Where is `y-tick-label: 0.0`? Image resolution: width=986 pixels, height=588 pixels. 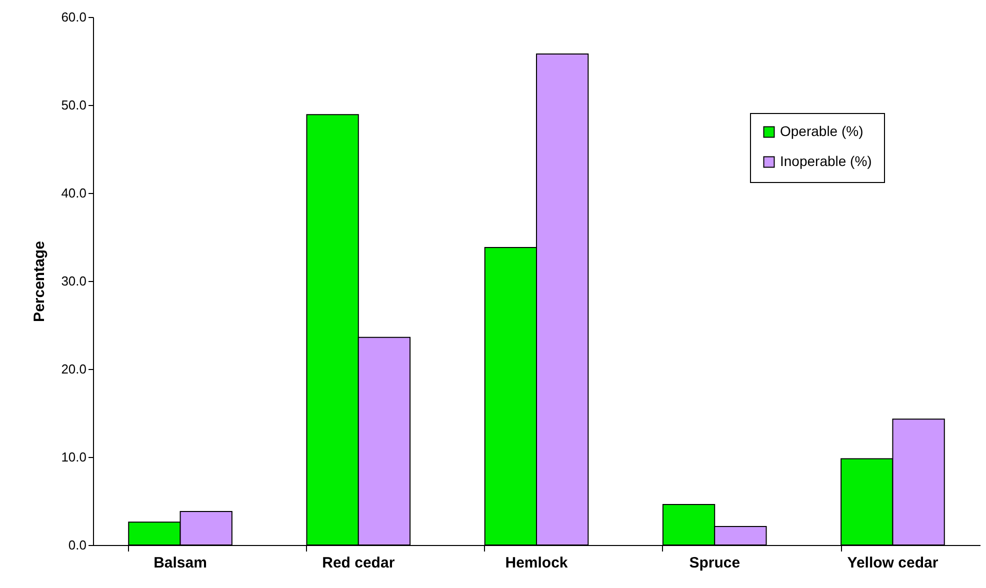 y-tick-label: 0.0 is located at coordinates (77, 545).